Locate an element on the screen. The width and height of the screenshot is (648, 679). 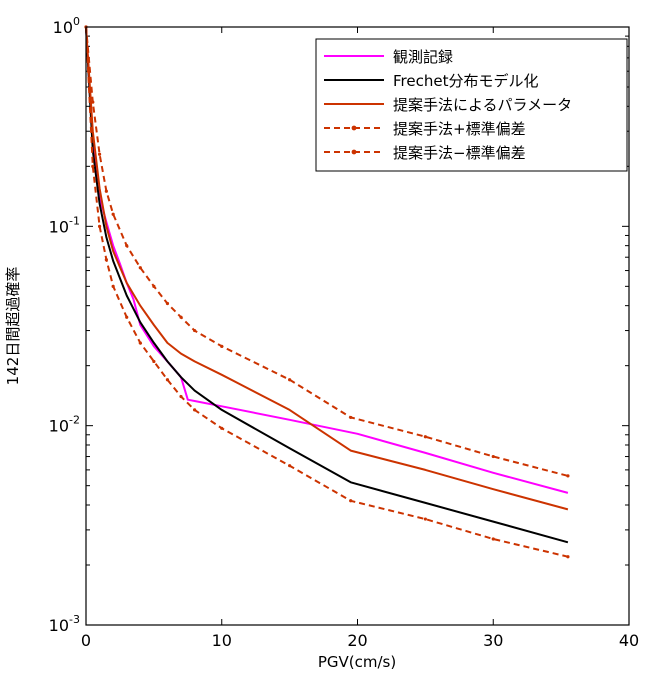
y-tick-label: 10⁰ is located at coordinates (66, 26).